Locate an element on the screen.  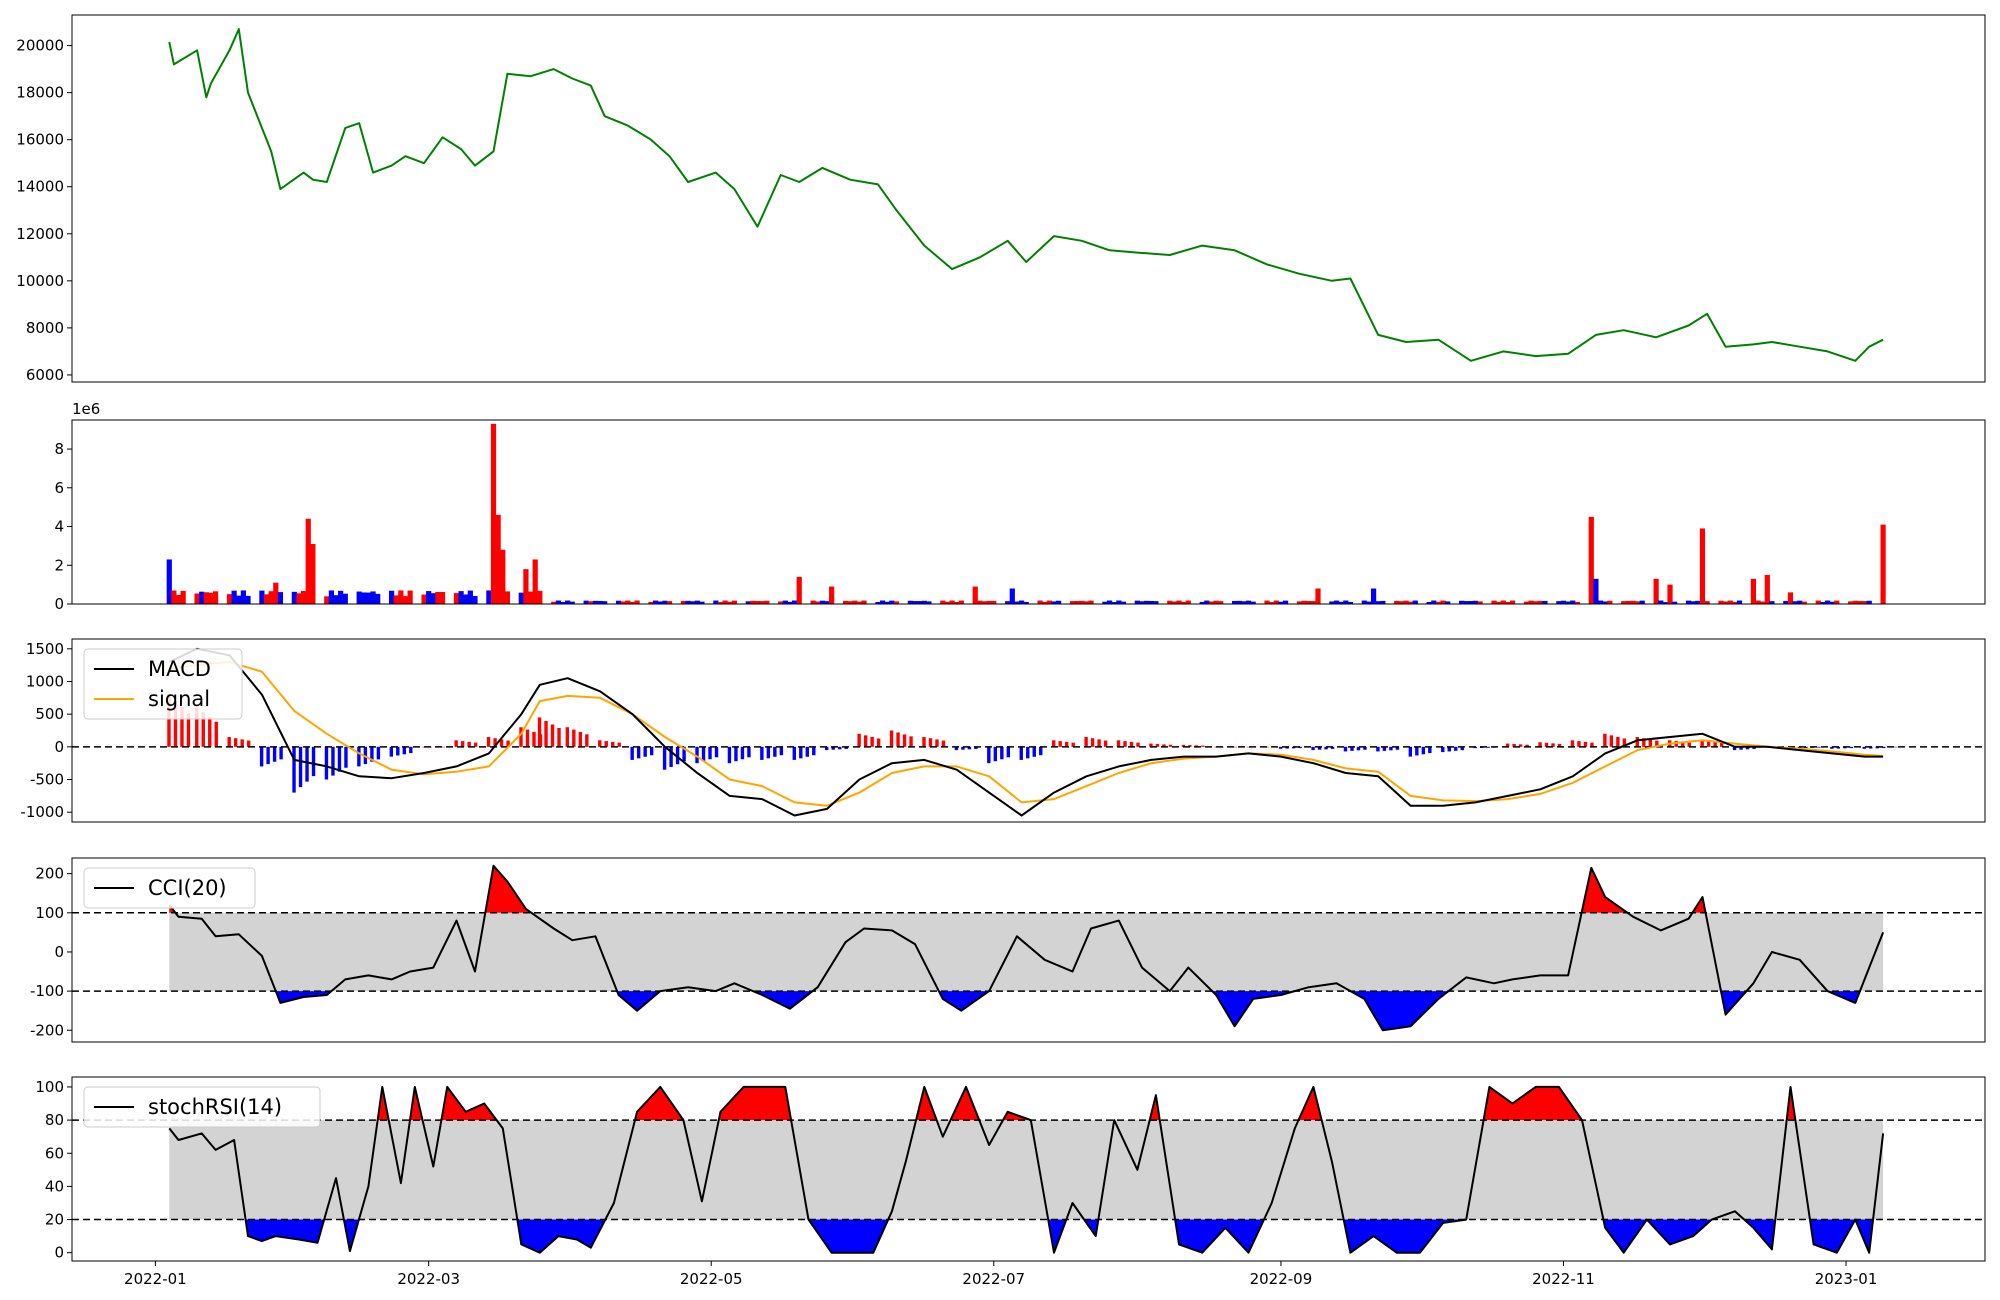
cci-line is located at coordinates (1026, 948).